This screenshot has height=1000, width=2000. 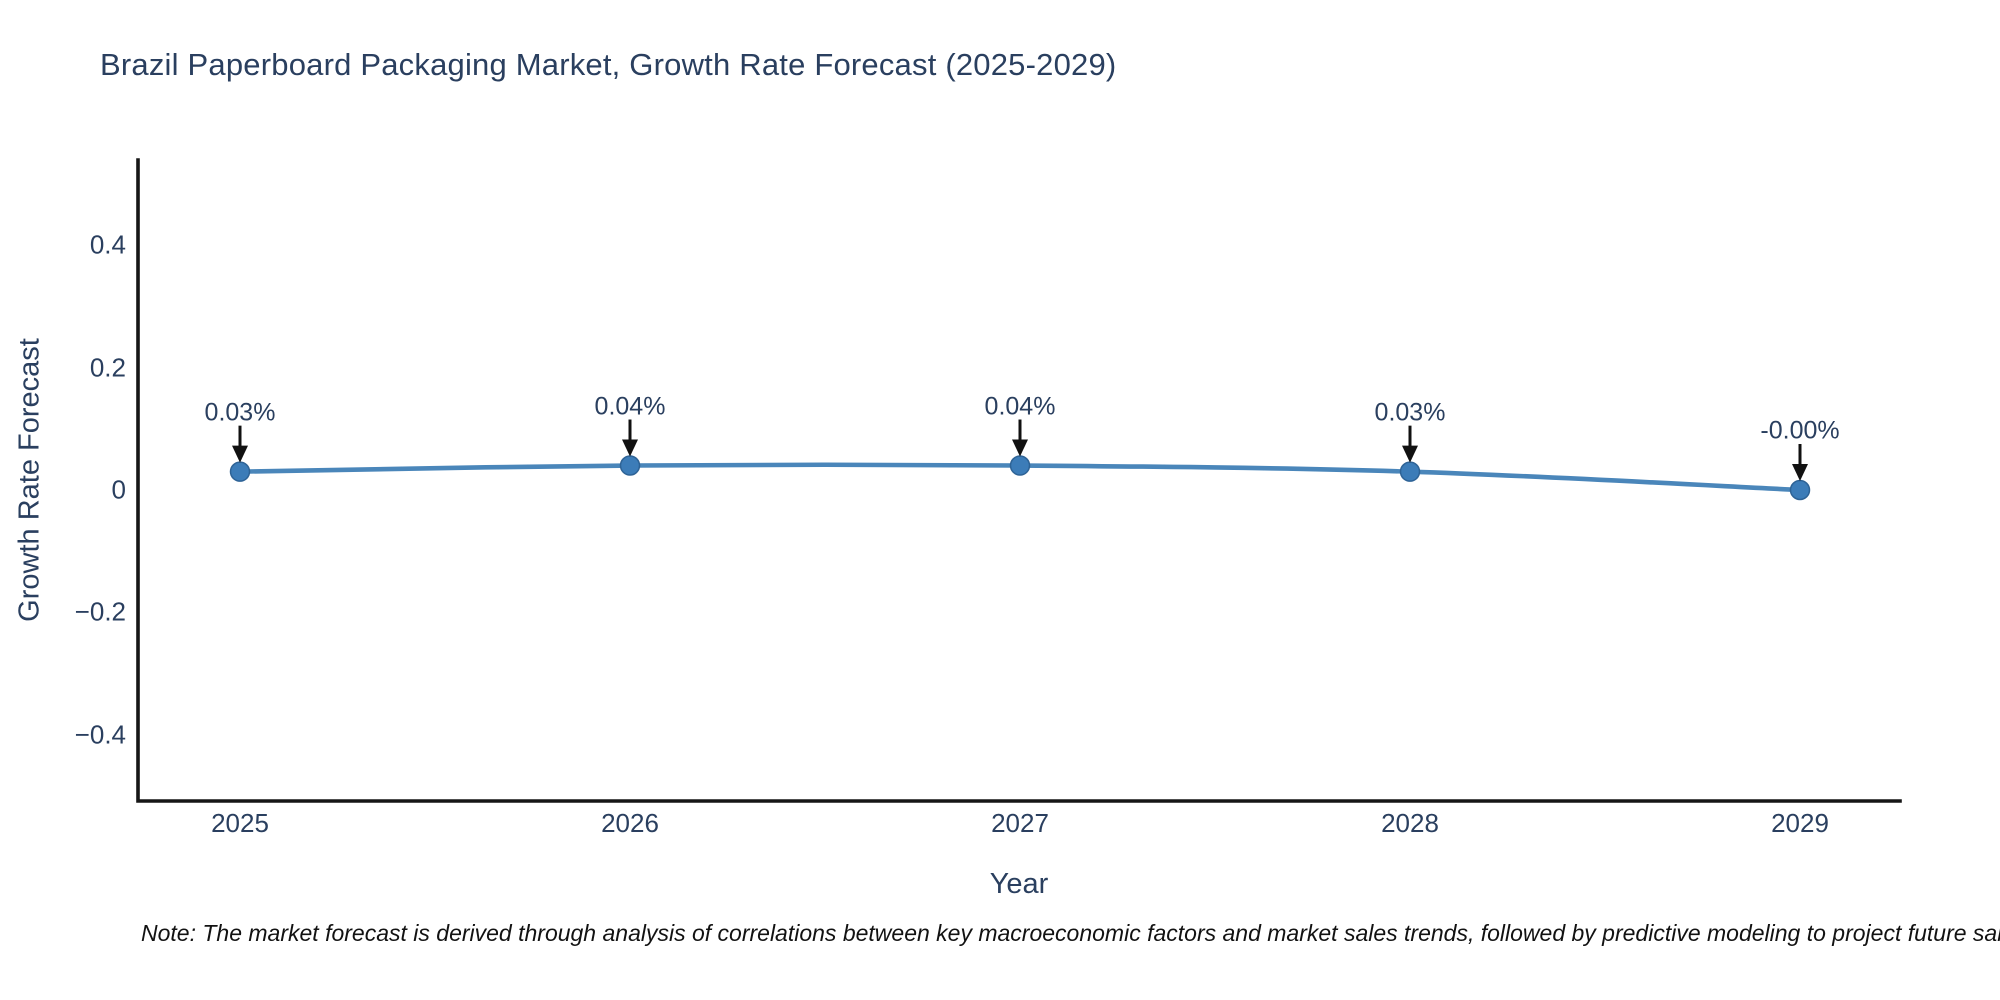 I want to click on x-tick-label: 2025, so click(x=240, y=823).